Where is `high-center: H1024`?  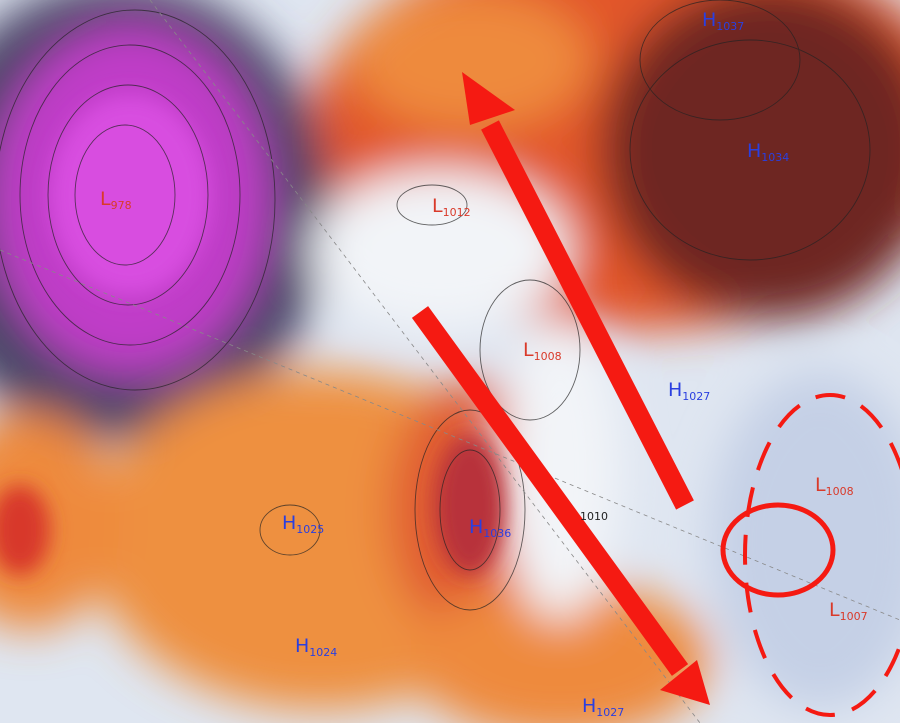
high-center: H1024 is located at coordinates (316, 647).